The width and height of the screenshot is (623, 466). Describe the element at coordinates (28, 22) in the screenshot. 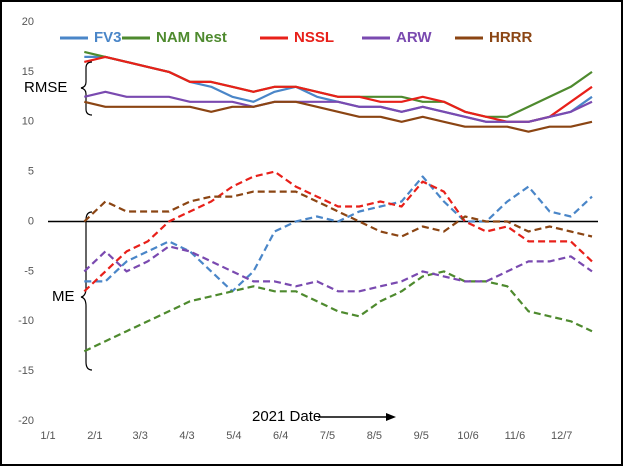

I see `y-tick-label: 20` at that location.